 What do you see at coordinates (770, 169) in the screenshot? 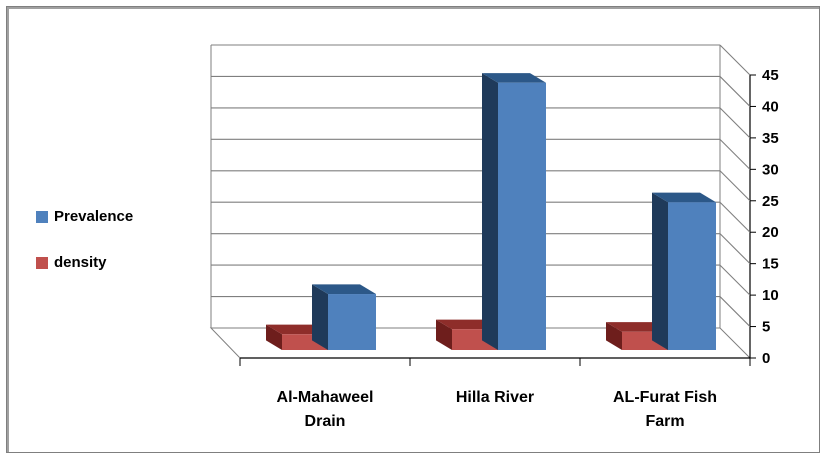
I see `y-tick-label: 30` at bounding box center [770, 169].